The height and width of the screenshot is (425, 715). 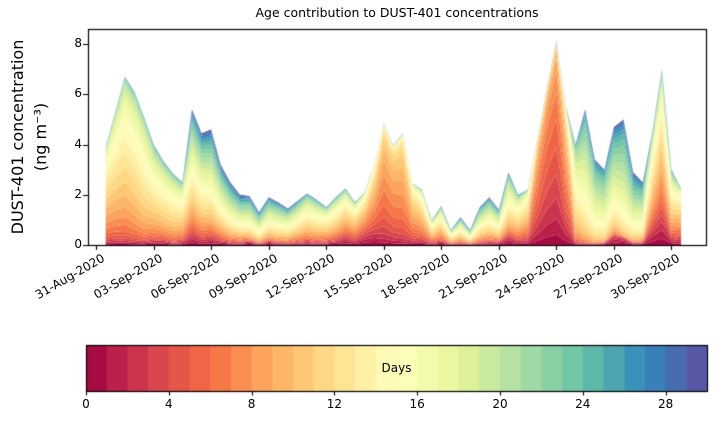 I want to click on y-tick-label: 8, so click(x=78, y=43).